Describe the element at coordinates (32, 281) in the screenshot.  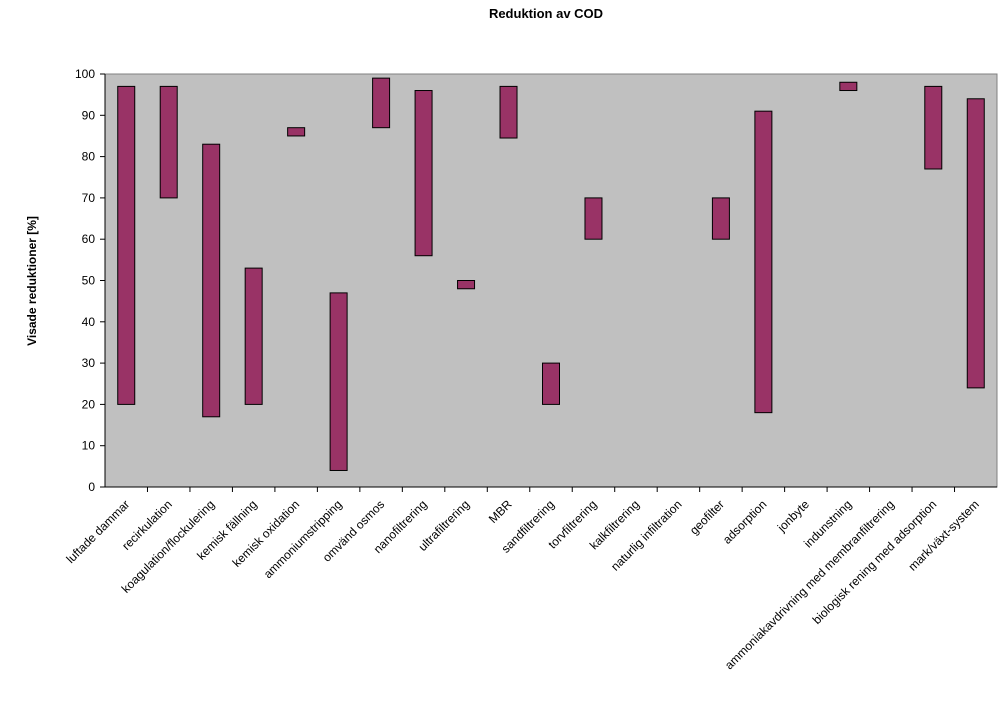
I see `y-axis-label: Visade reduktioner [%]` at that location.